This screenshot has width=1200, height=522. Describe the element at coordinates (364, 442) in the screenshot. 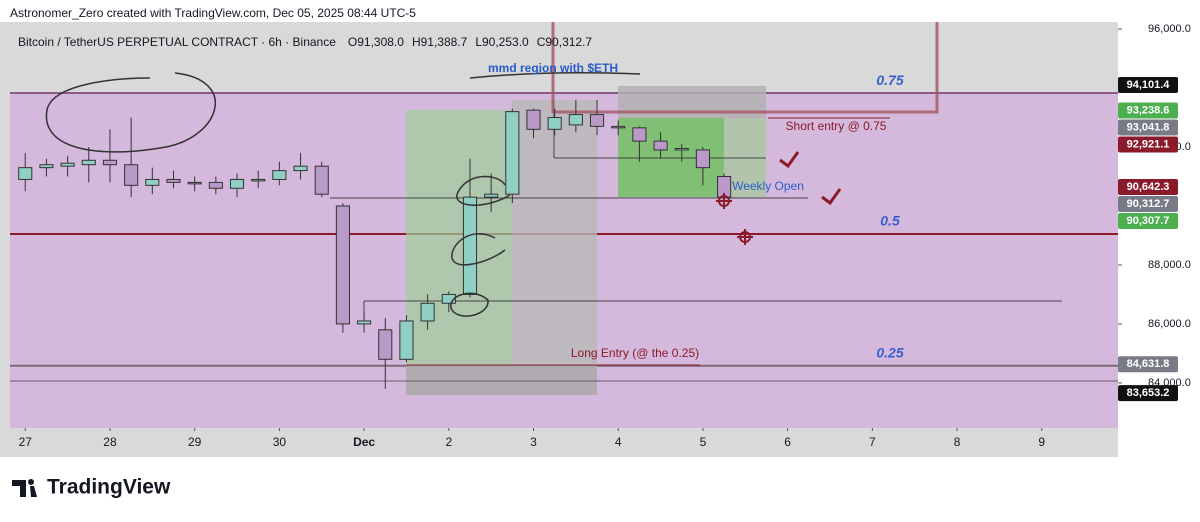

I see `x-tick-label: Dec` at that location.